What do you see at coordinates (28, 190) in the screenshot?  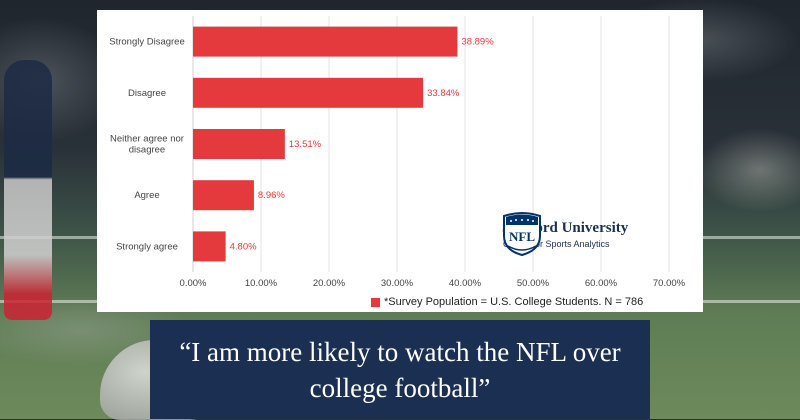 I see `player-silhouette` at bounding box center [28, 190].